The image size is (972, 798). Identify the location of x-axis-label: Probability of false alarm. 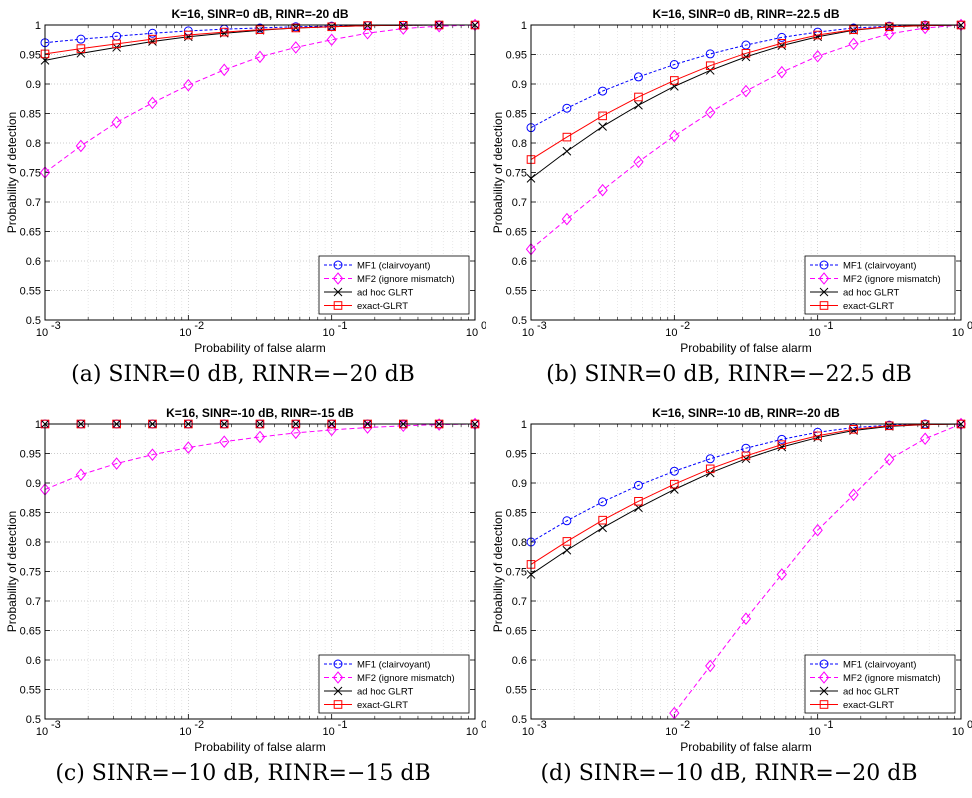
(745, 747).